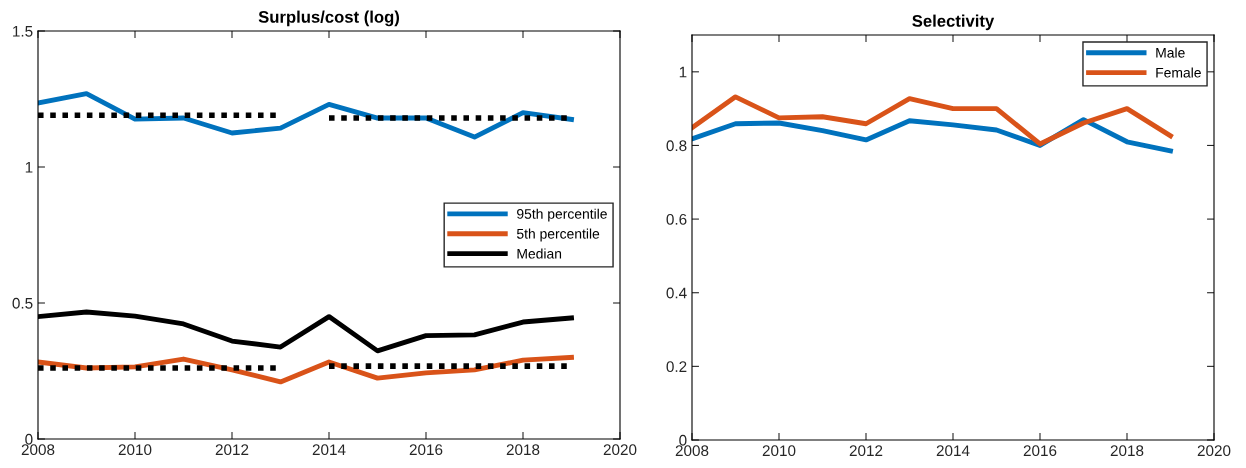 Image resolution: width=1246 pixels, height=468 pixels. Describe the element at coordinates (562, 215) in the screenshot. I see `legend-label: 95th percentile` at that location.